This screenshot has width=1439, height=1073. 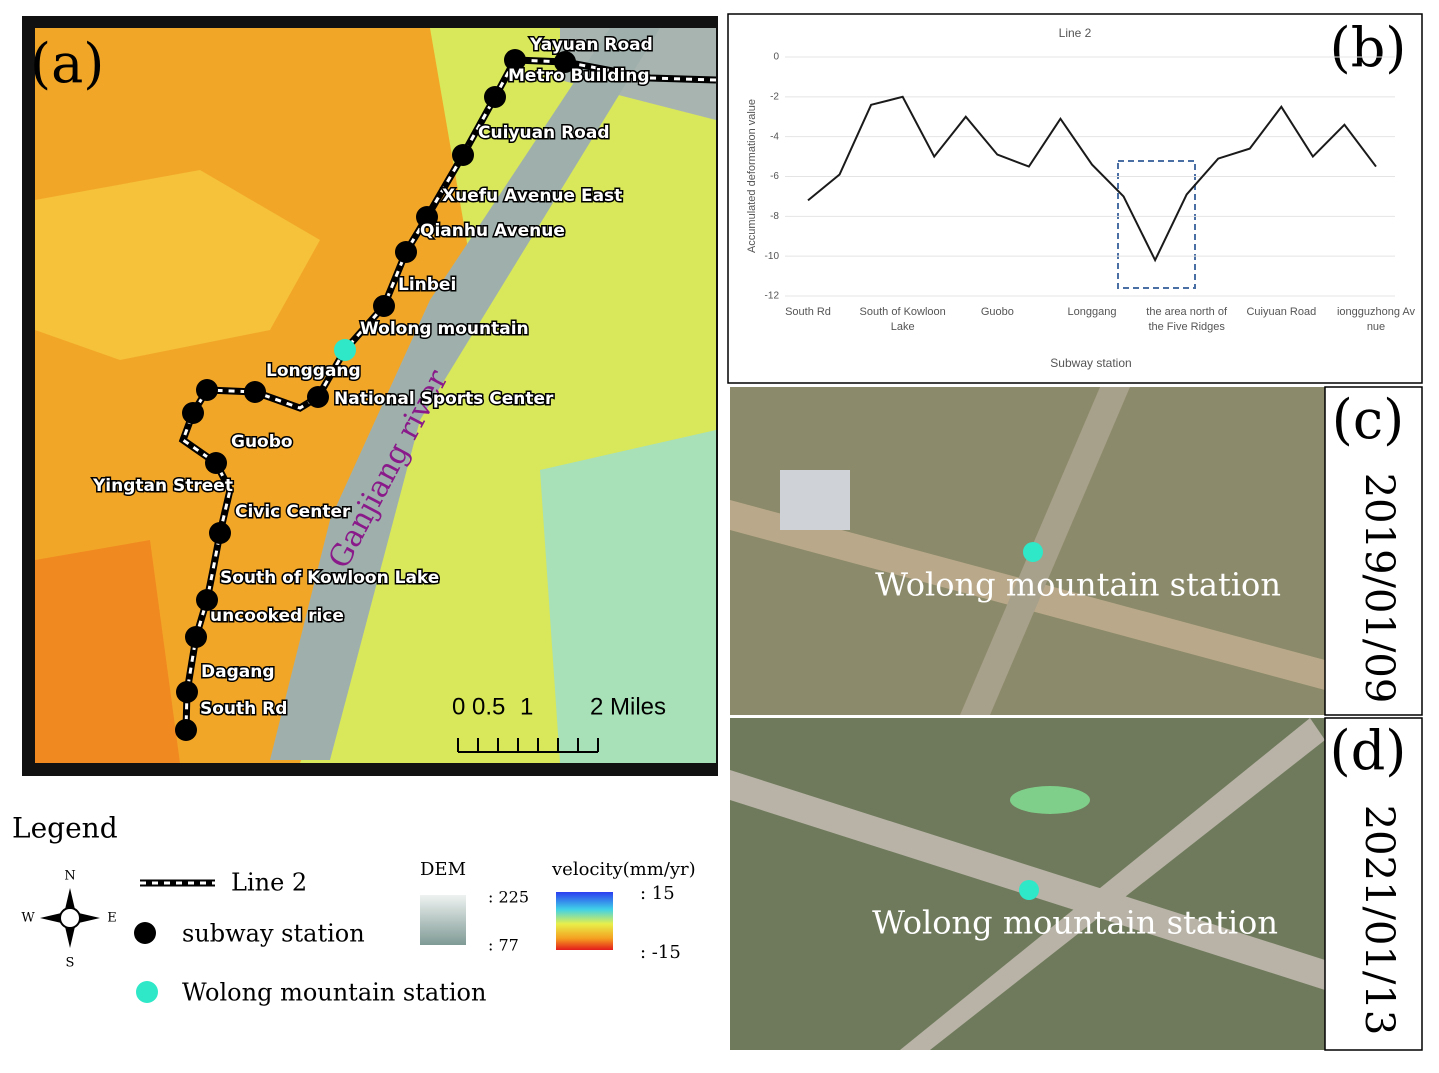 What do you see at coordinates (508, 897) in the screenshot?
I see `dem-high: : 225` at bounding box center [508, 897].